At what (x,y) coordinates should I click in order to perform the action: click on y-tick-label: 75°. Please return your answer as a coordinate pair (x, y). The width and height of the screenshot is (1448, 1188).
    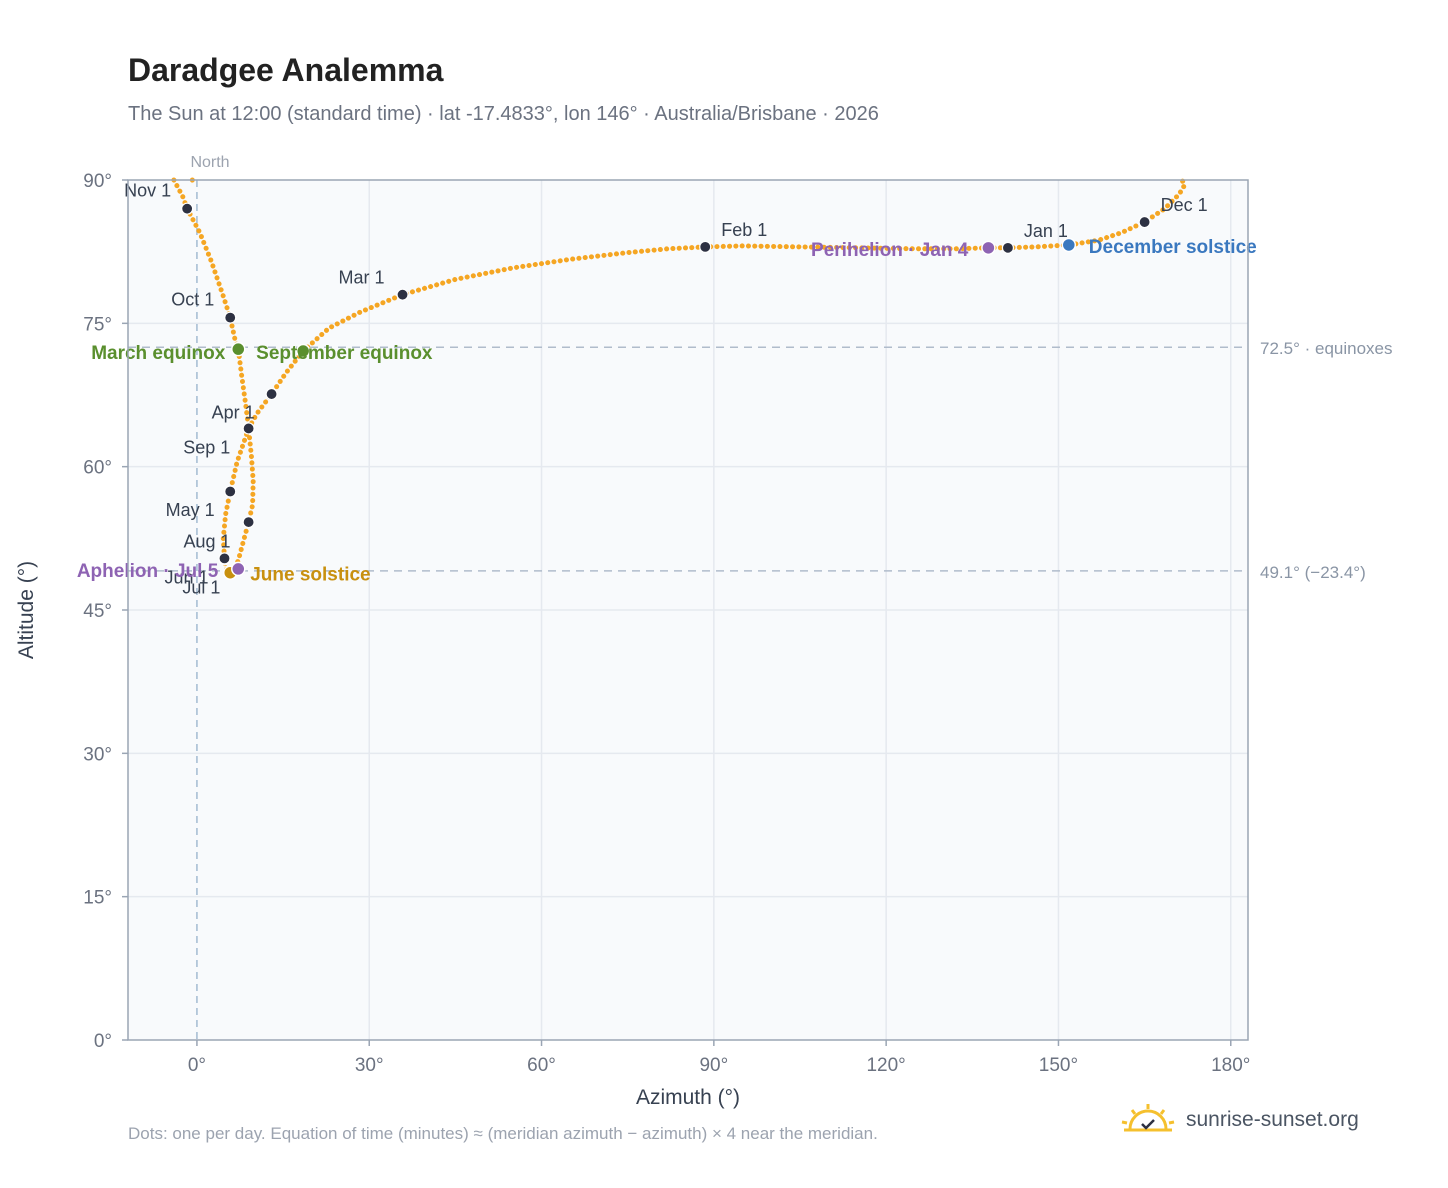
    Looking at the image, I should click on (97, 324).